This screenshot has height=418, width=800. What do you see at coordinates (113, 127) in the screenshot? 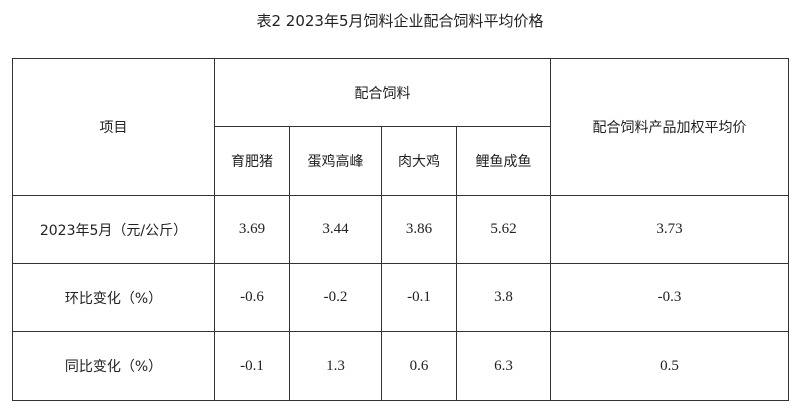
I see `header-item: 项目` at bounding box center [113, 127].